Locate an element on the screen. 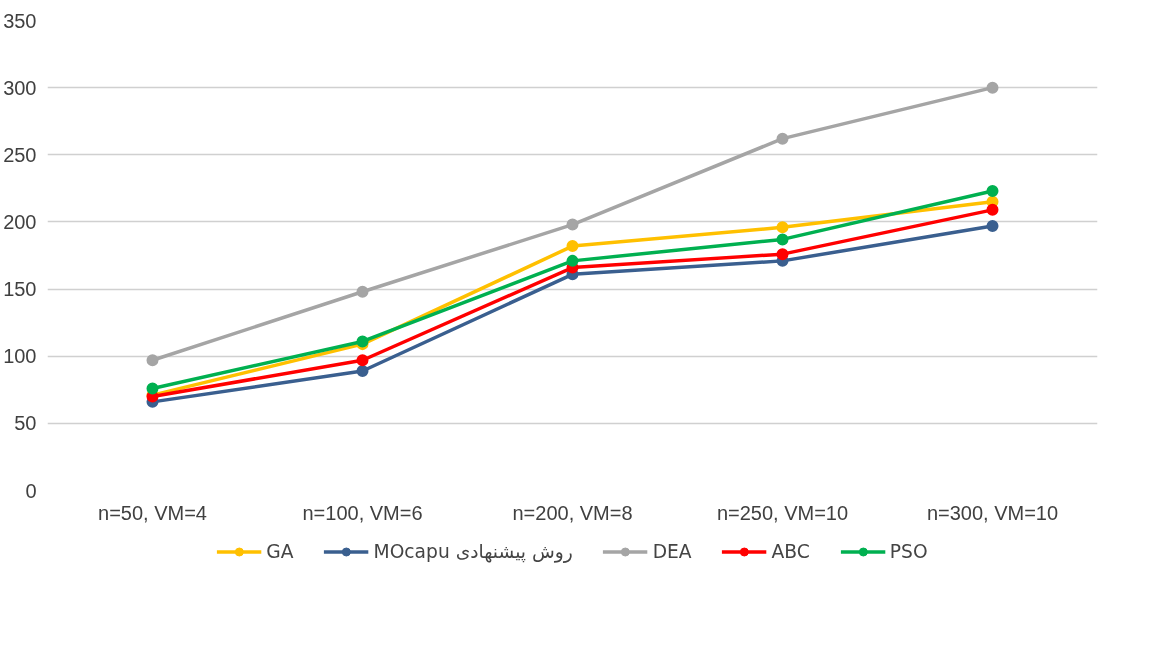 This screenshot has height=670, width=1162. x-tick-label: n=50, VM=4 is located at coordinates (152, 512).